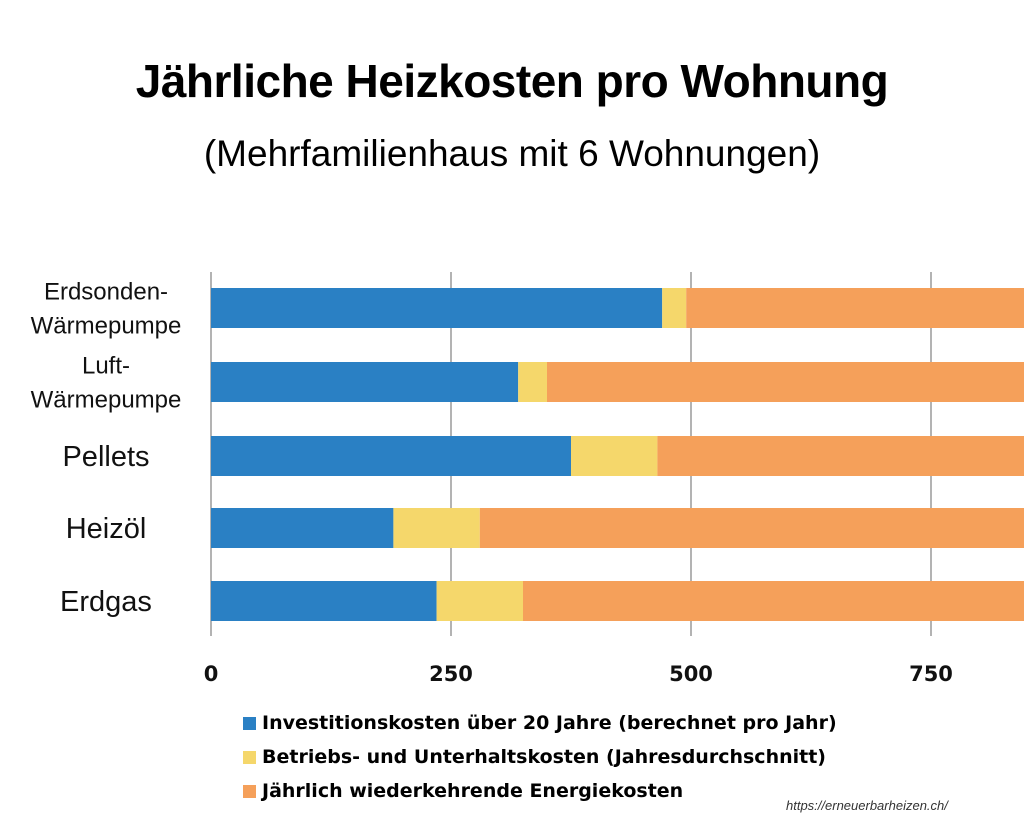  I want to click on category-label-2: Pellets, so click(105, 457).